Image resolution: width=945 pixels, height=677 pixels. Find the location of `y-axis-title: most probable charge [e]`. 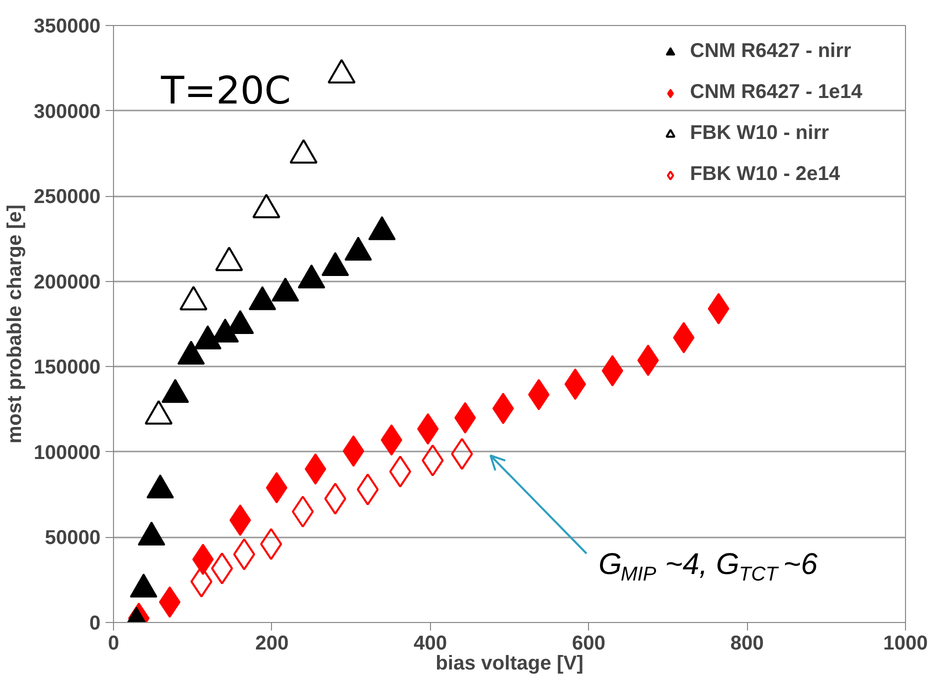

y-axis-title: most probable charge [e] is located at coordinates (15, 324).